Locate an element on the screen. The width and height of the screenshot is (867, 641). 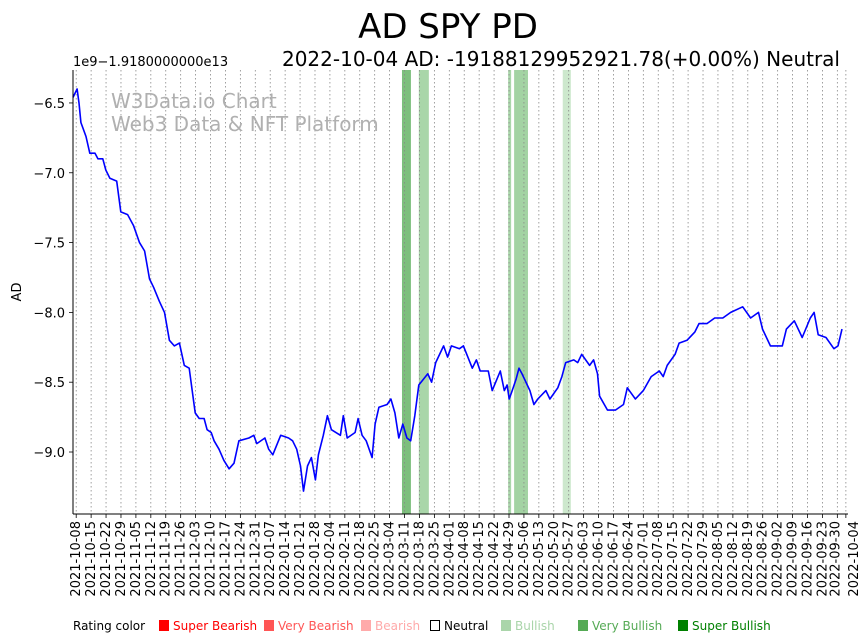
y-tick-label: −7.0 is located at coordinates (49, 174).